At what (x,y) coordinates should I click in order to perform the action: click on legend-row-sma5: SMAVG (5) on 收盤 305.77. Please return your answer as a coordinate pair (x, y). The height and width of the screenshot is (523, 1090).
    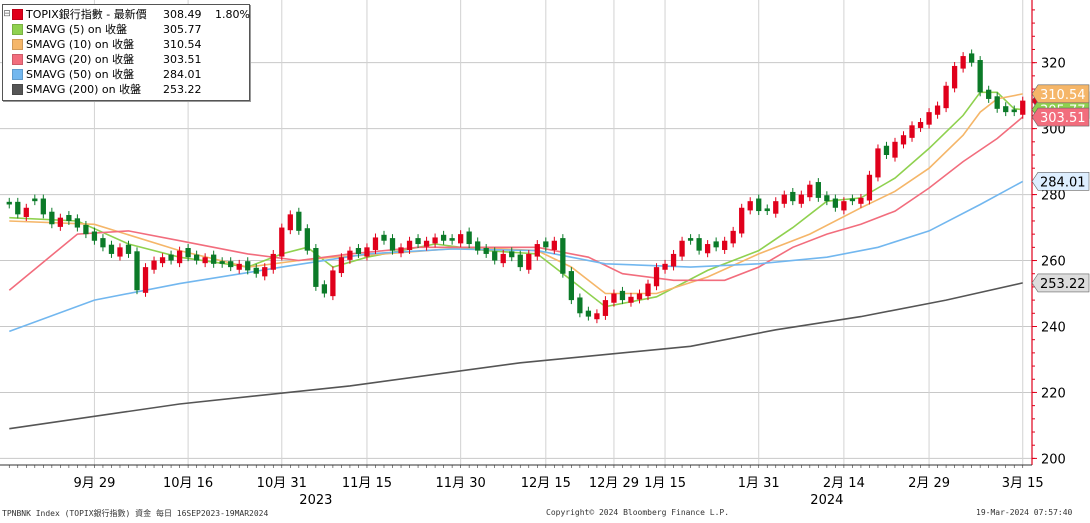
    Looking at the image, I should click on (126, 29).